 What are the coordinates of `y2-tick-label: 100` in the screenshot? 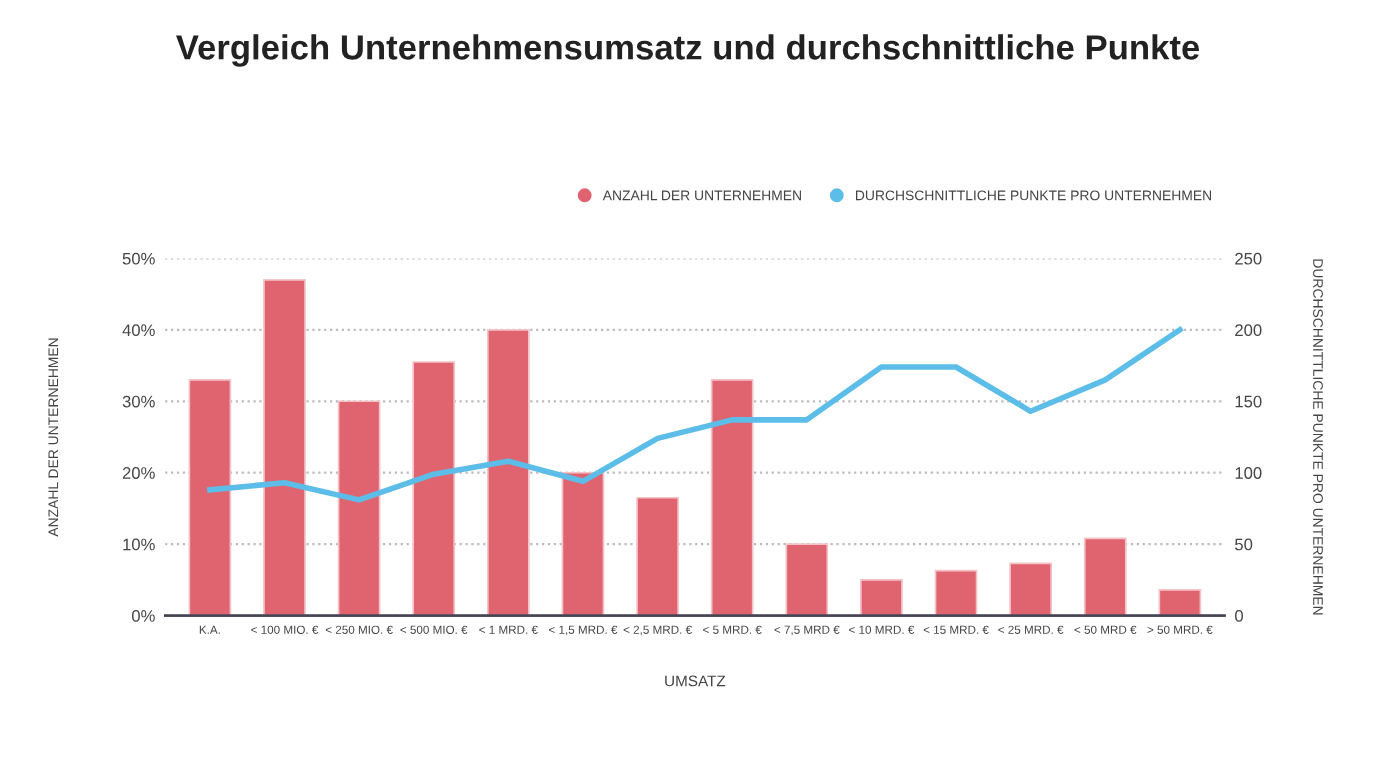 It's located at (1248, 473).